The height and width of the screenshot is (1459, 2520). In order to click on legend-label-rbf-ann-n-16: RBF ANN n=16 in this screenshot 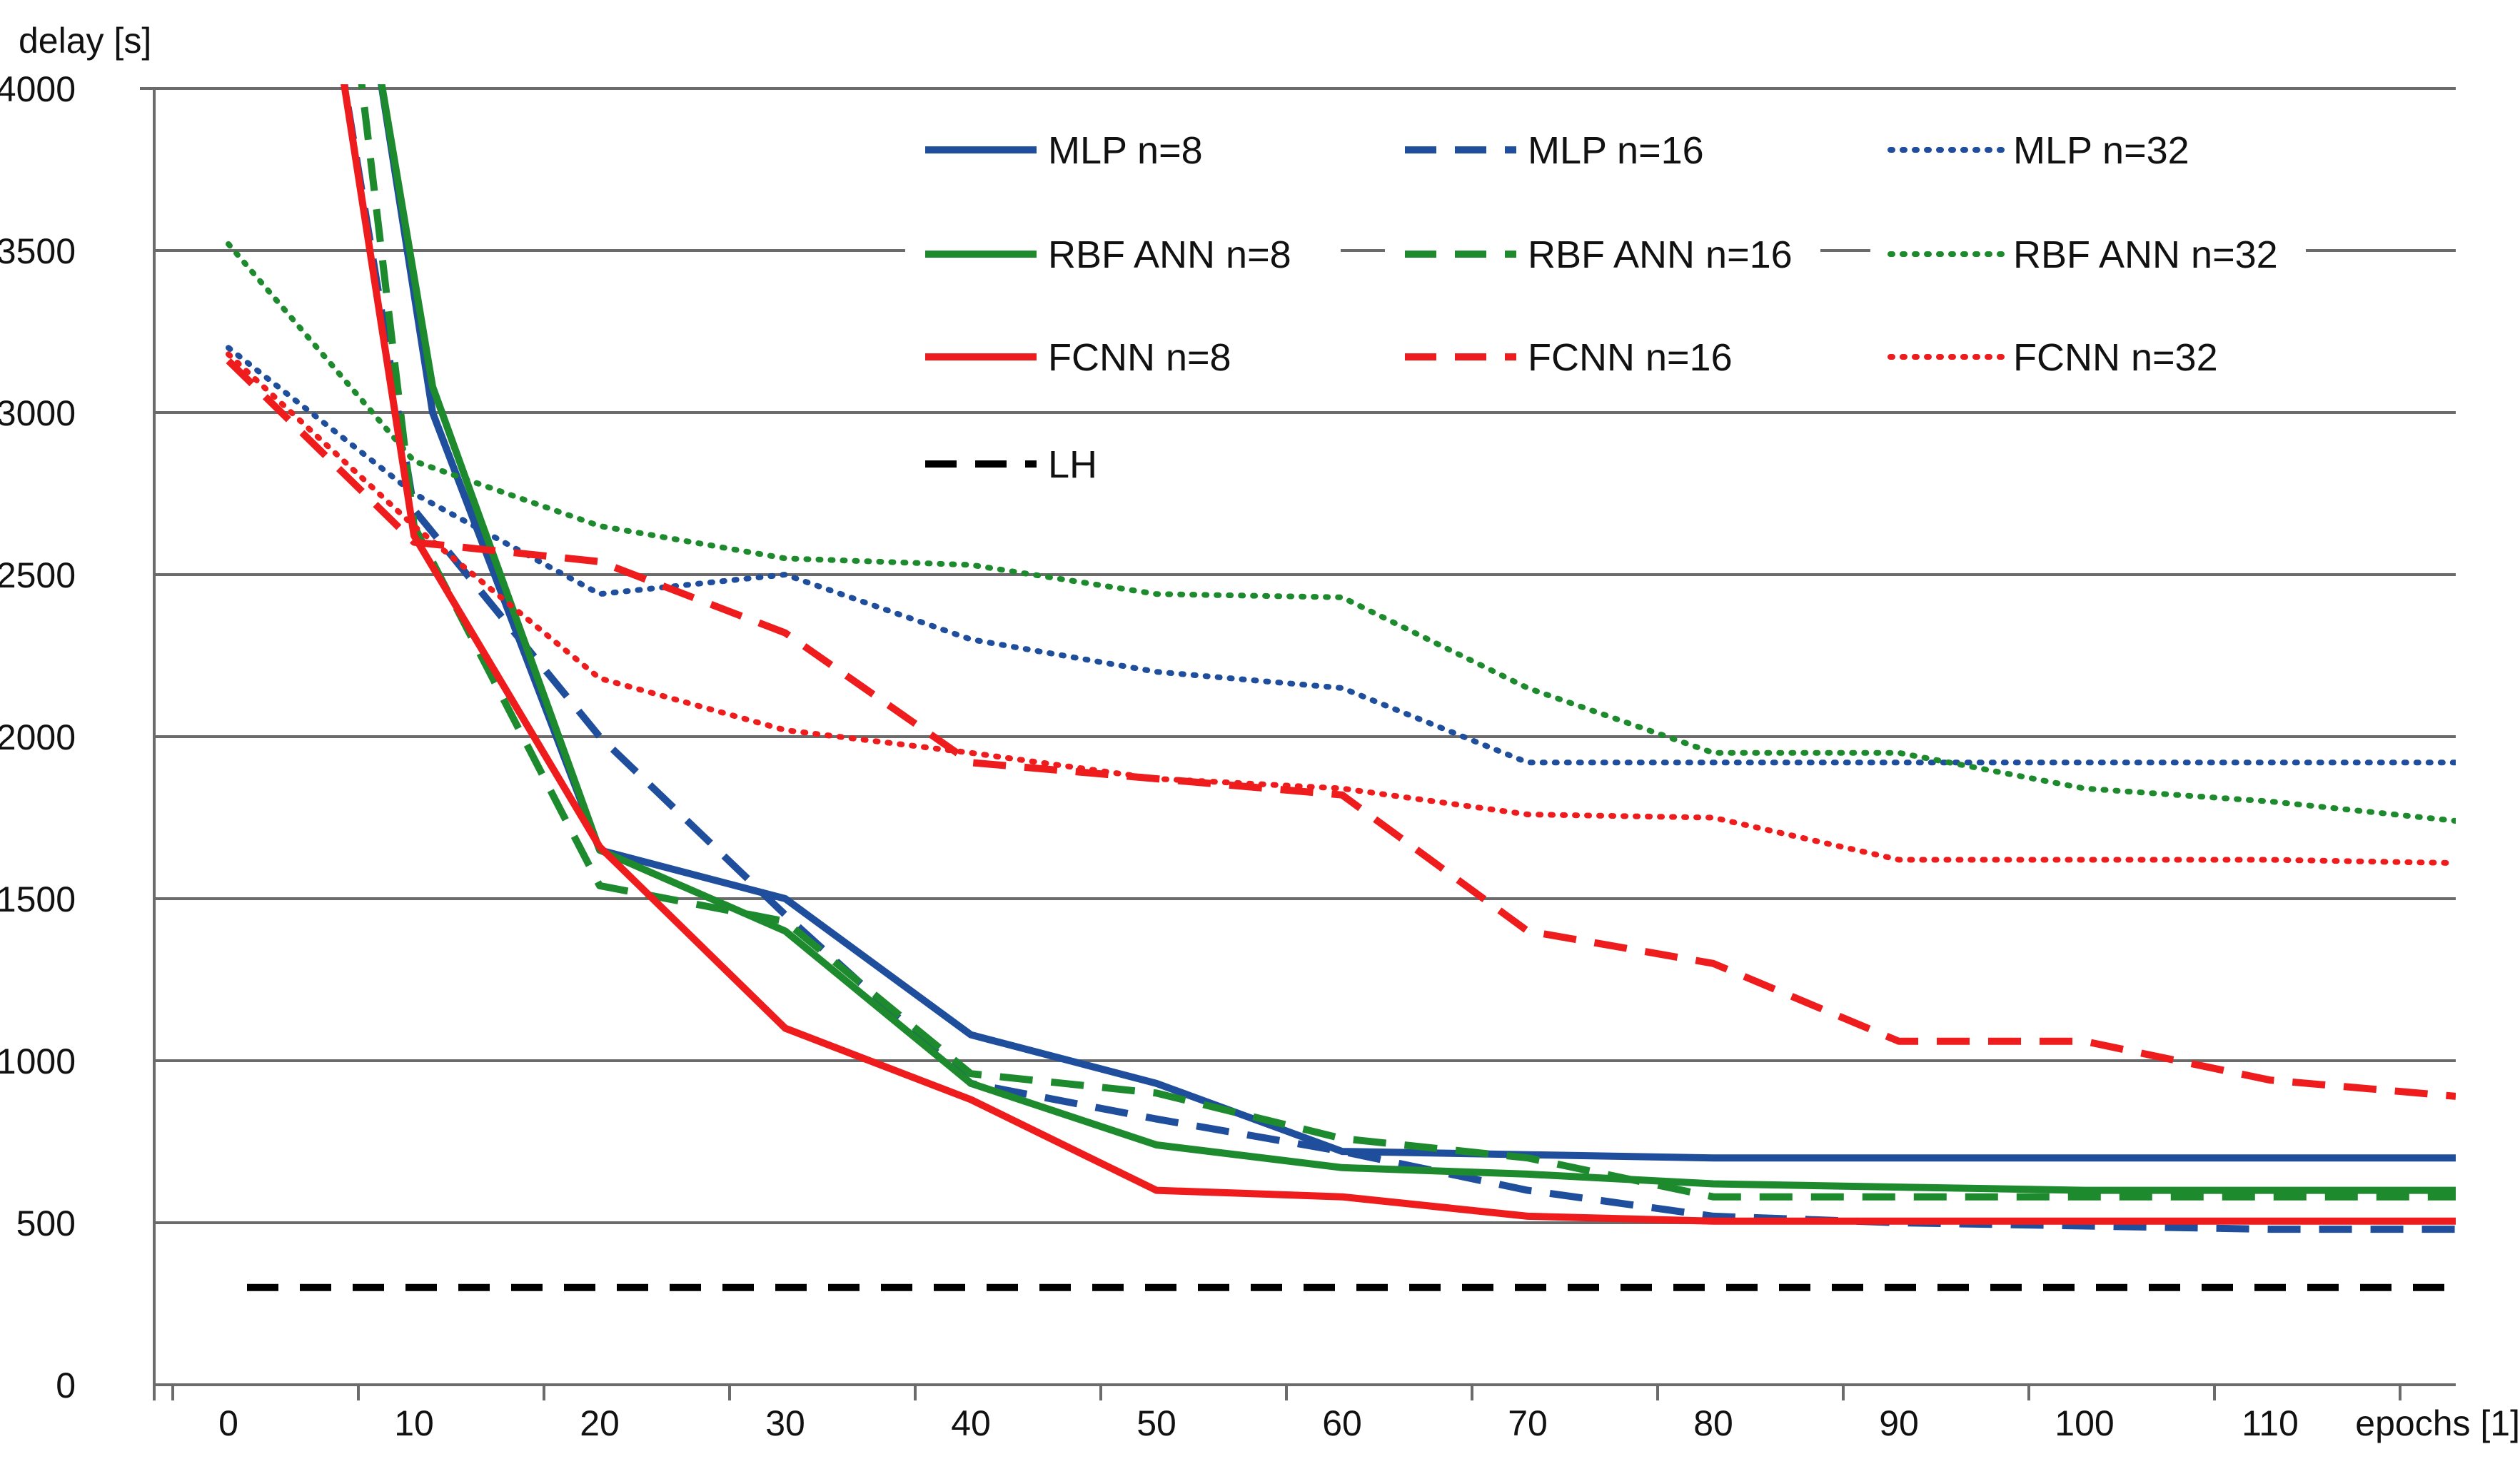, I will do `click(1660, 255)`.